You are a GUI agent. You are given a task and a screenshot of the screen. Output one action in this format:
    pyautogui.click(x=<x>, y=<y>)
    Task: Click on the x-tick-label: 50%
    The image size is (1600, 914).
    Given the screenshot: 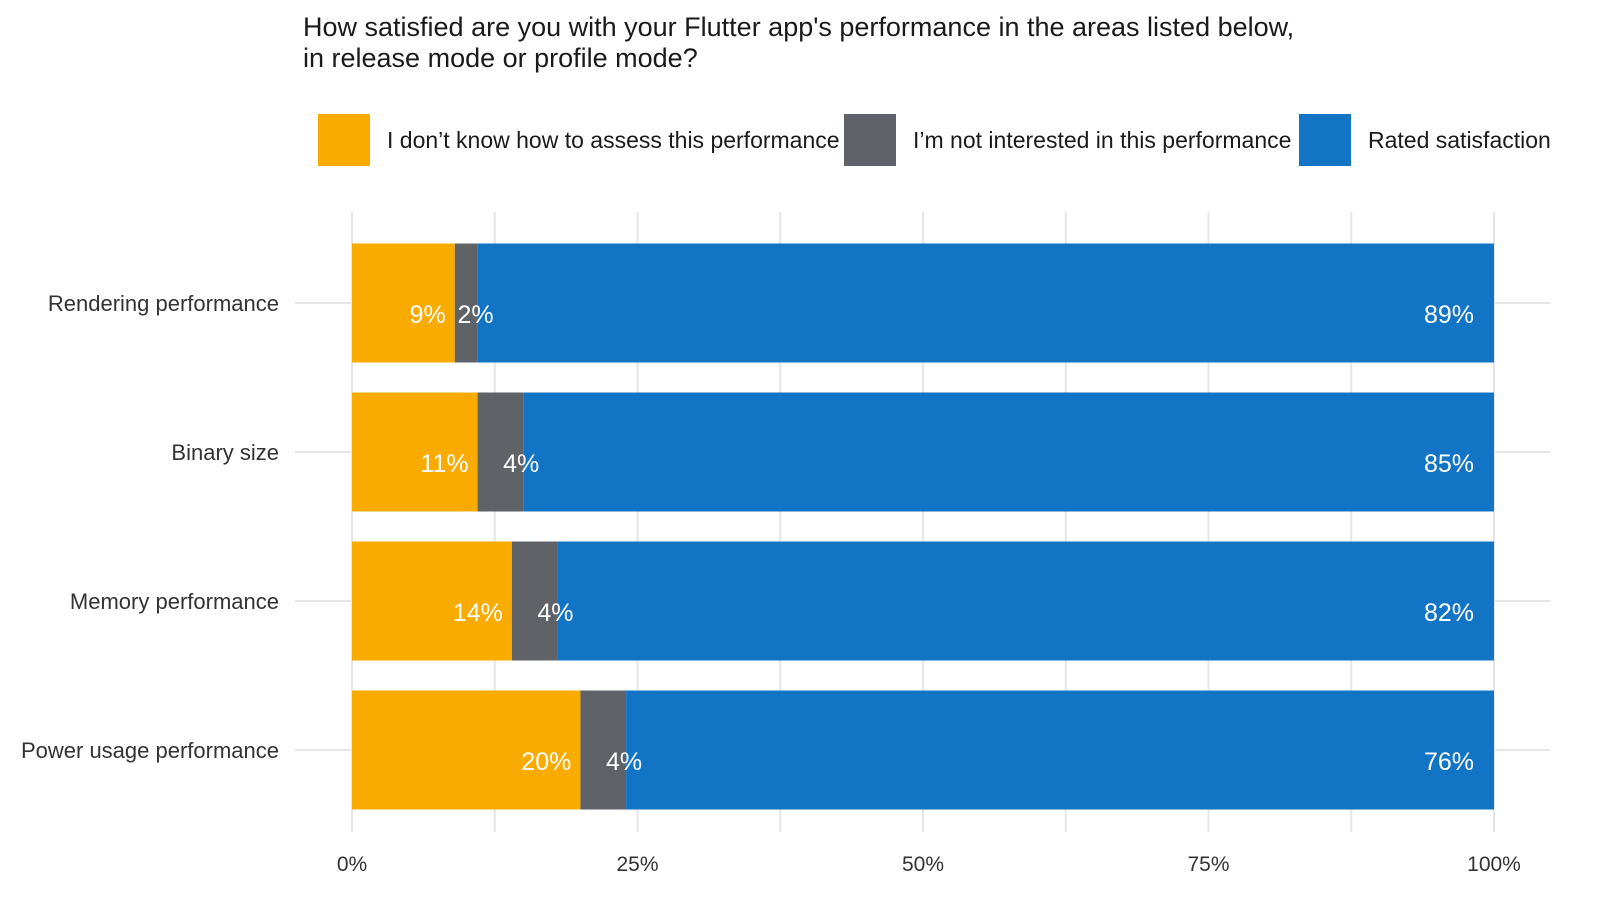 What is the action you would take?
    pyautogui.click(x=923, y=864)
    